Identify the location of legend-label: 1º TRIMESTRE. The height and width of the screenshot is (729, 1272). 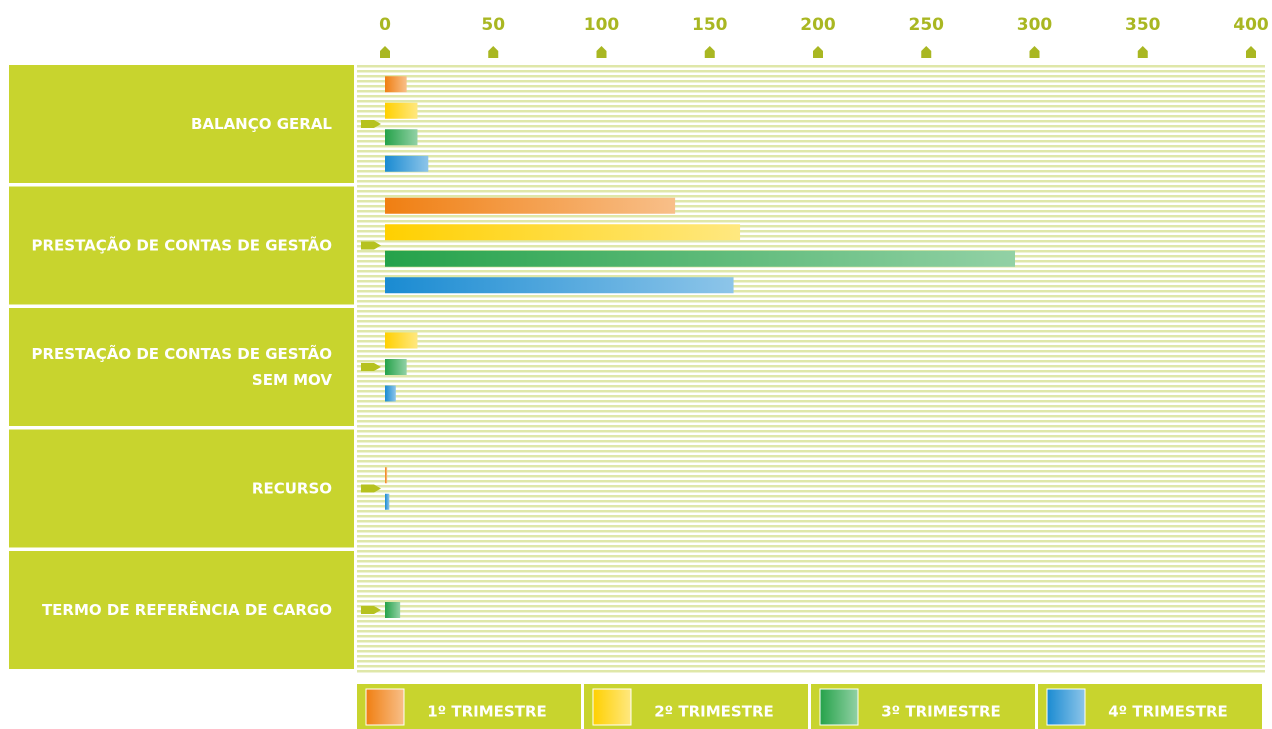
(487, 712).